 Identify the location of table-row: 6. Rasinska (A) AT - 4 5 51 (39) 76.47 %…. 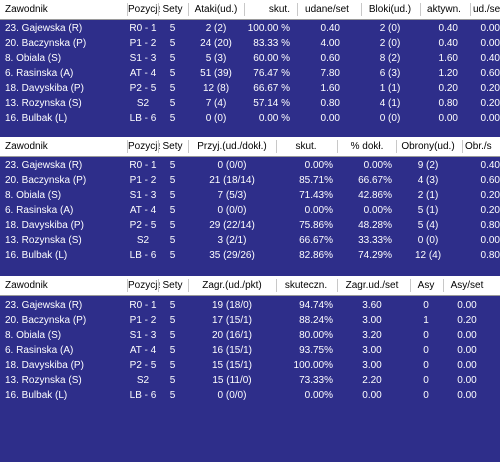
(250, 73).